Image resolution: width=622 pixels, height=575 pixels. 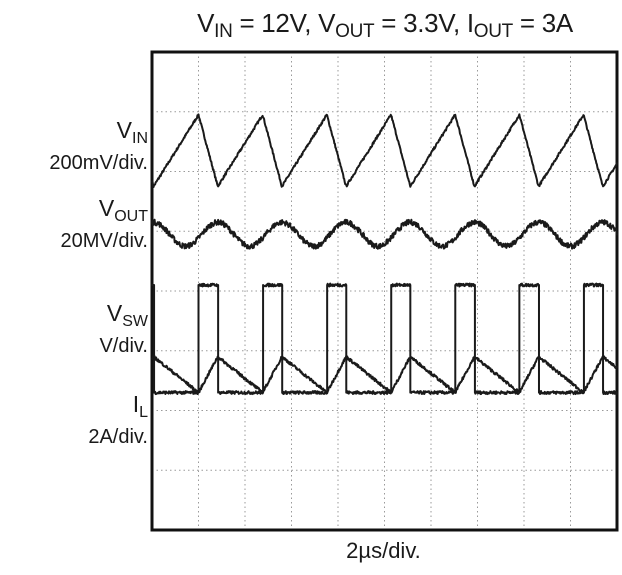 What do you see at coordinates (118, 437) in the screenshot?
I see `il-scale: 2A/div.` at bounding box center [118, 437].